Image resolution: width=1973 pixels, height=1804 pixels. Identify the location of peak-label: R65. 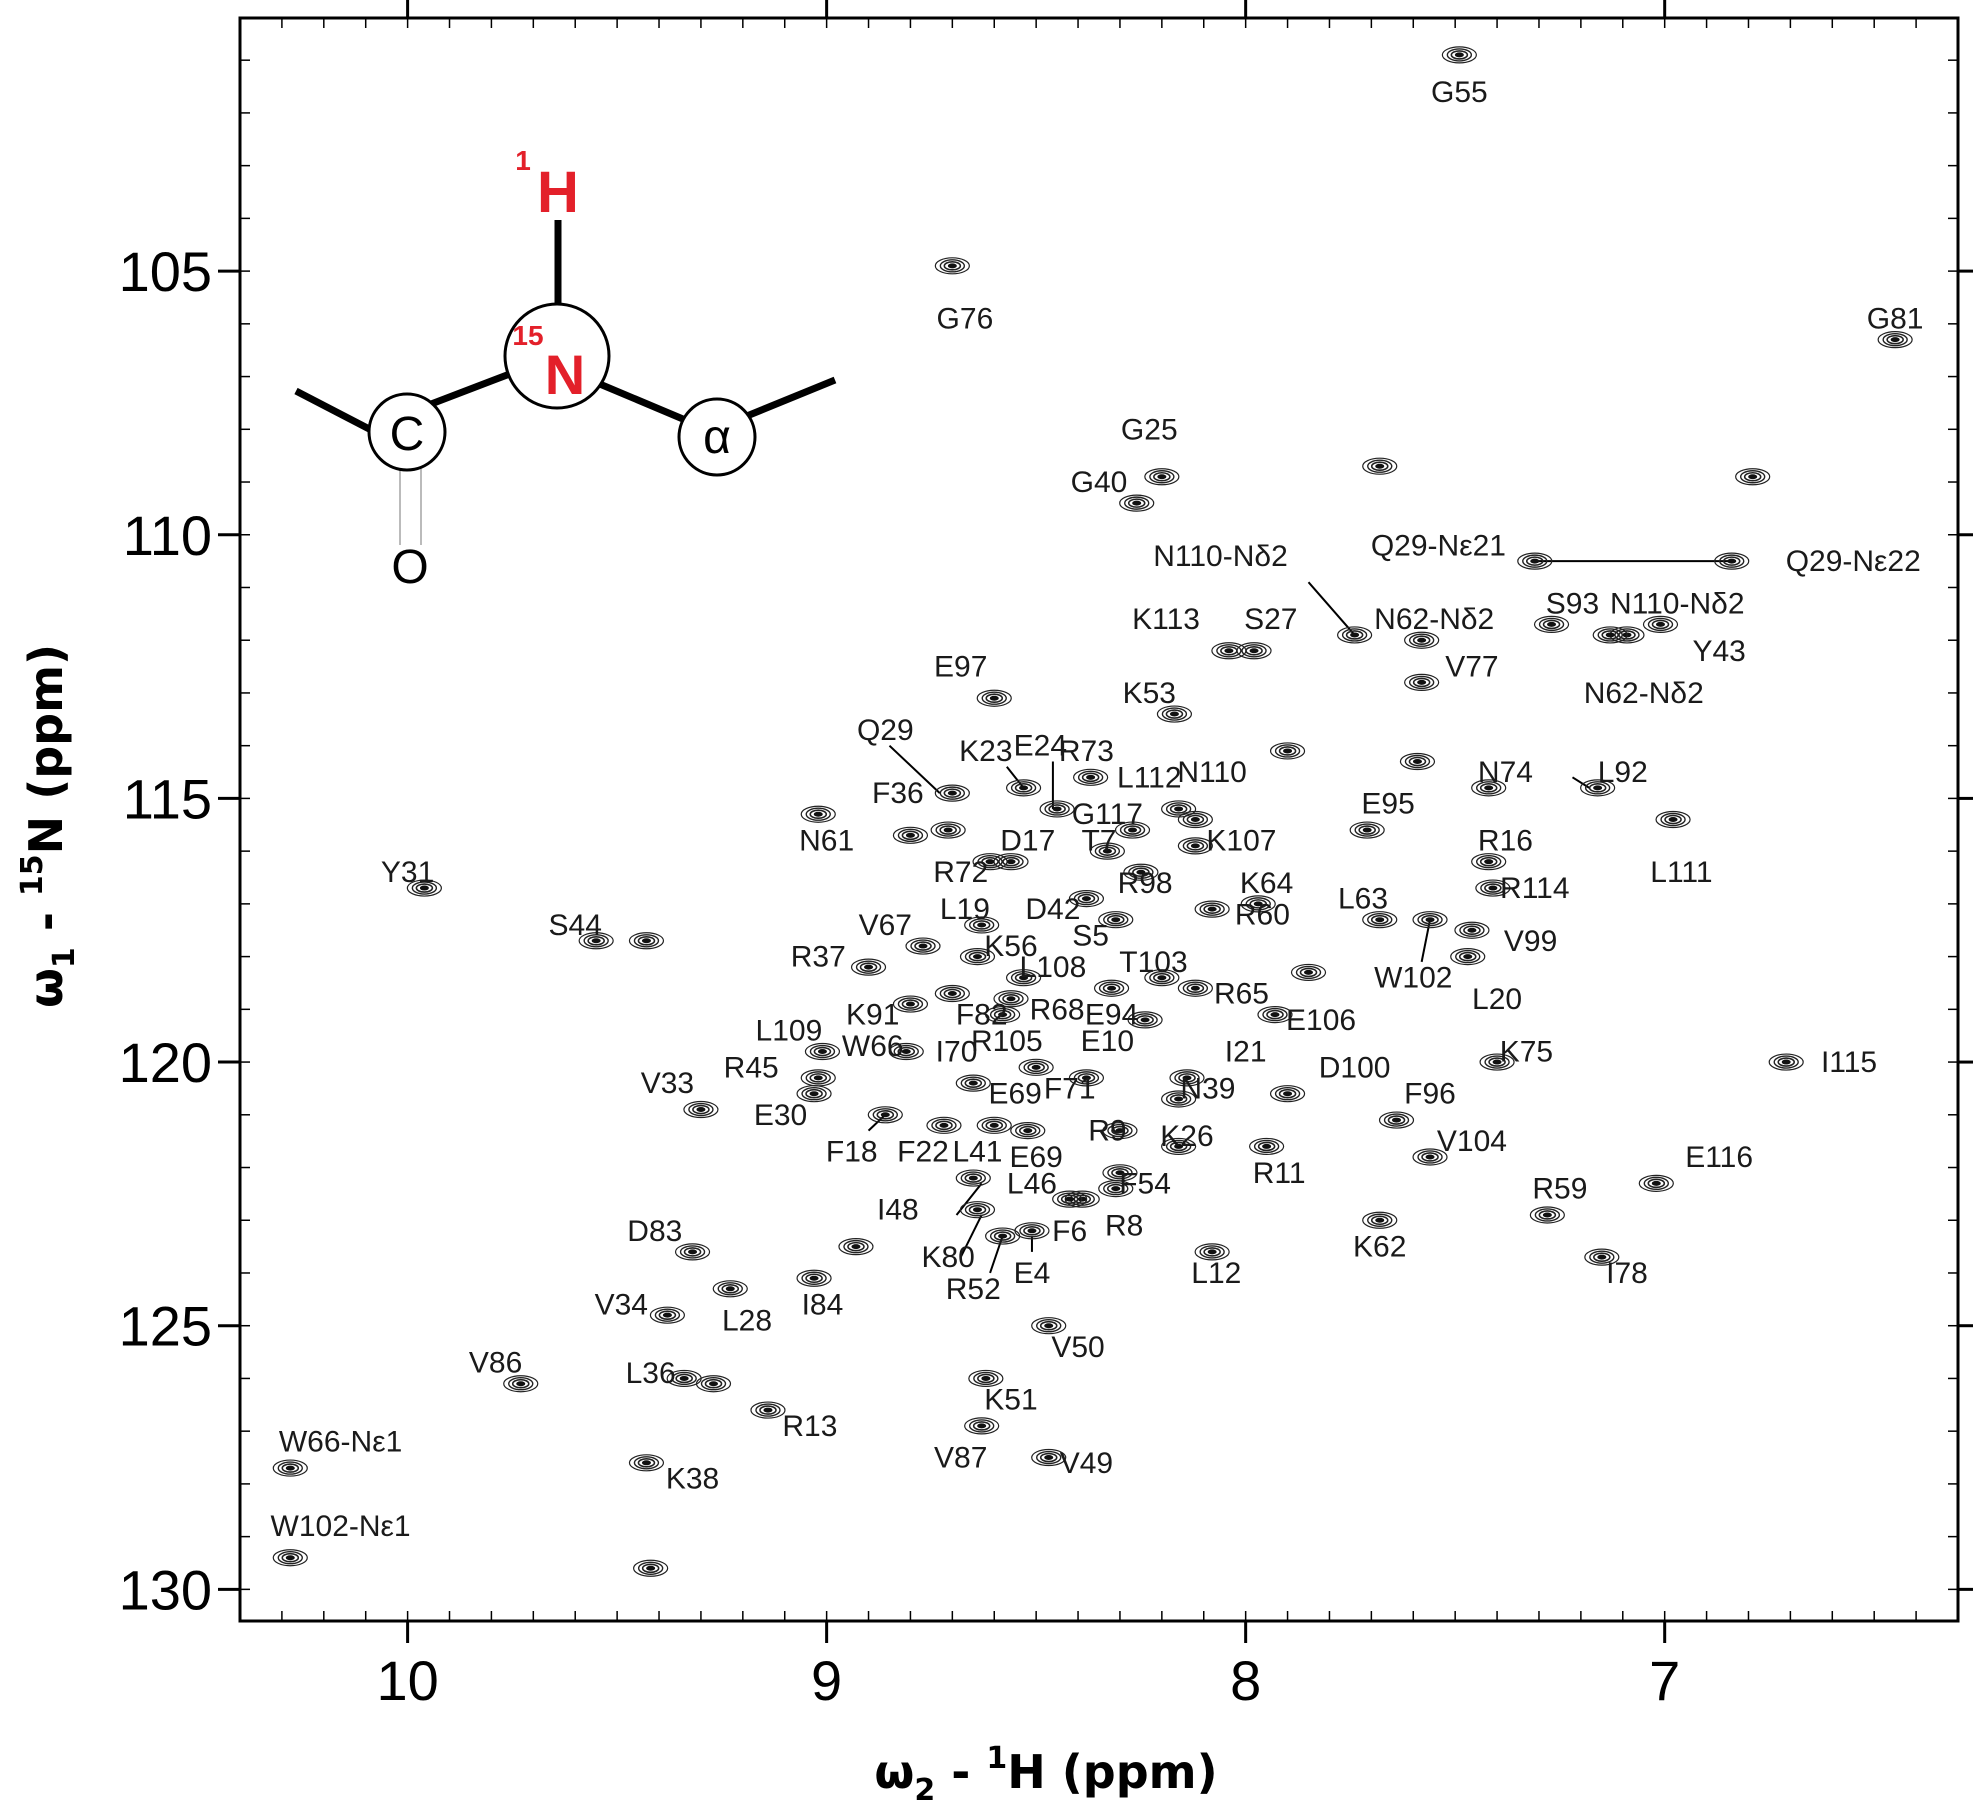
(1241, 994).